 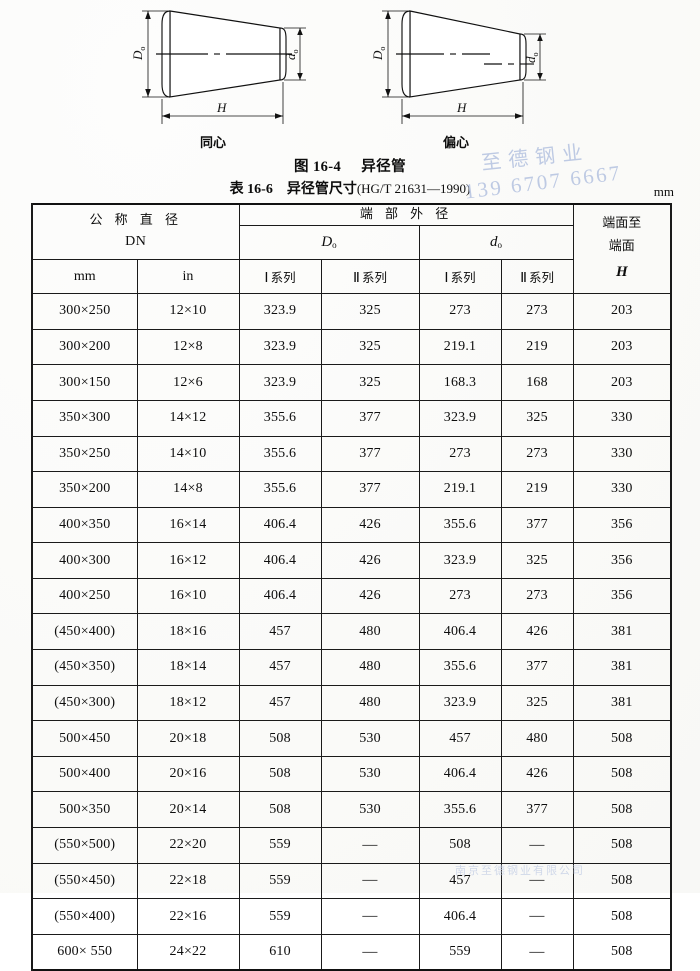 What do you see at coordinates (370, 560) in the screenshot?
I see `cell-Ⅱ系列-r7: 426` at bounding box center [370, 560].